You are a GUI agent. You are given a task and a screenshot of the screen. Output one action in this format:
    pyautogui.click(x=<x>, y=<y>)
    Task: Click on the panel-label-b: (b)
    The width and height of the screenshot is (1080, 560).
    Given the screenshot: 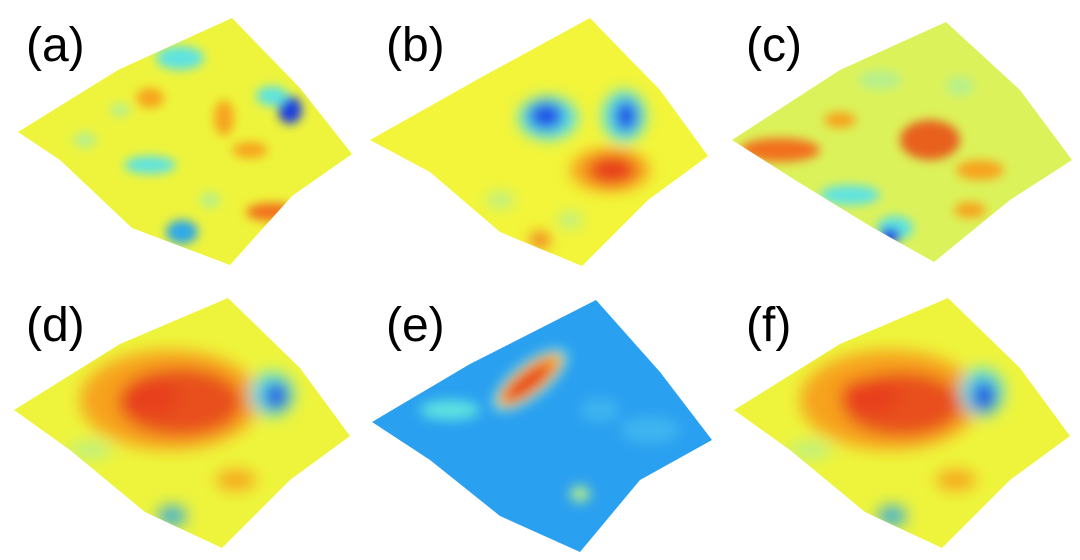 What is the action you would take?
    pyautogui.click(x=415, y=45)
    